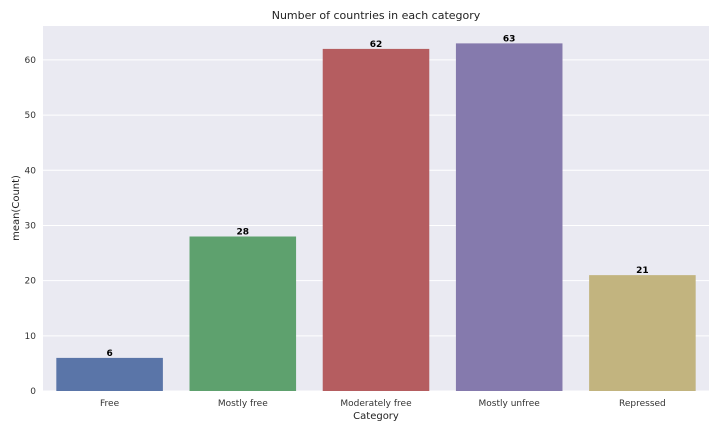 The height and width of the screenshot is (432, 720). I want to click on y-tick-label: 60, so click(31, 61).